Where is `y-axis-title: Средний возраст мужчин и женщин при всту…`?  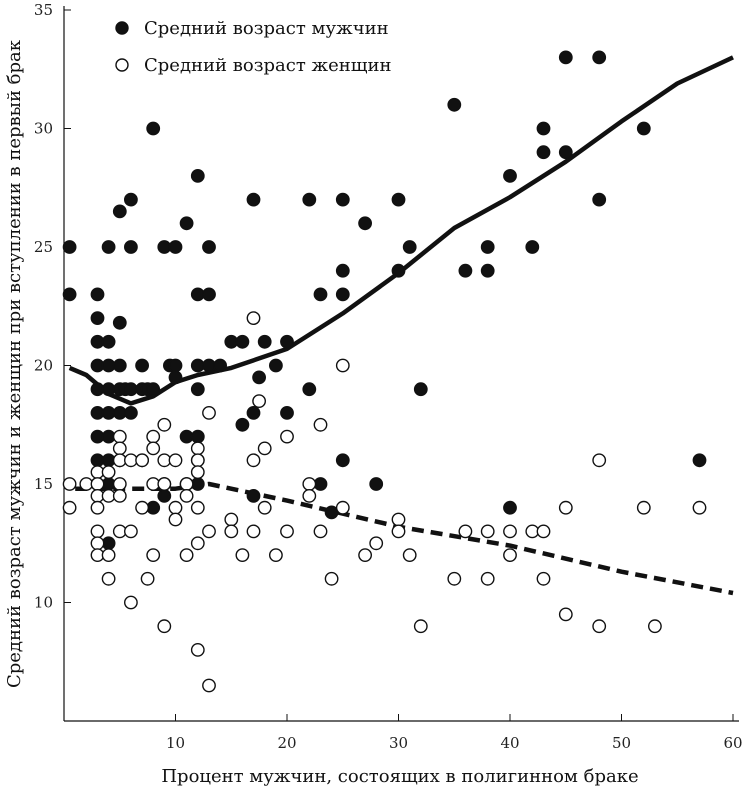
y-axis-title: Средний возраст мужчин и женщин при всту… is located at coordinates (14, 363).